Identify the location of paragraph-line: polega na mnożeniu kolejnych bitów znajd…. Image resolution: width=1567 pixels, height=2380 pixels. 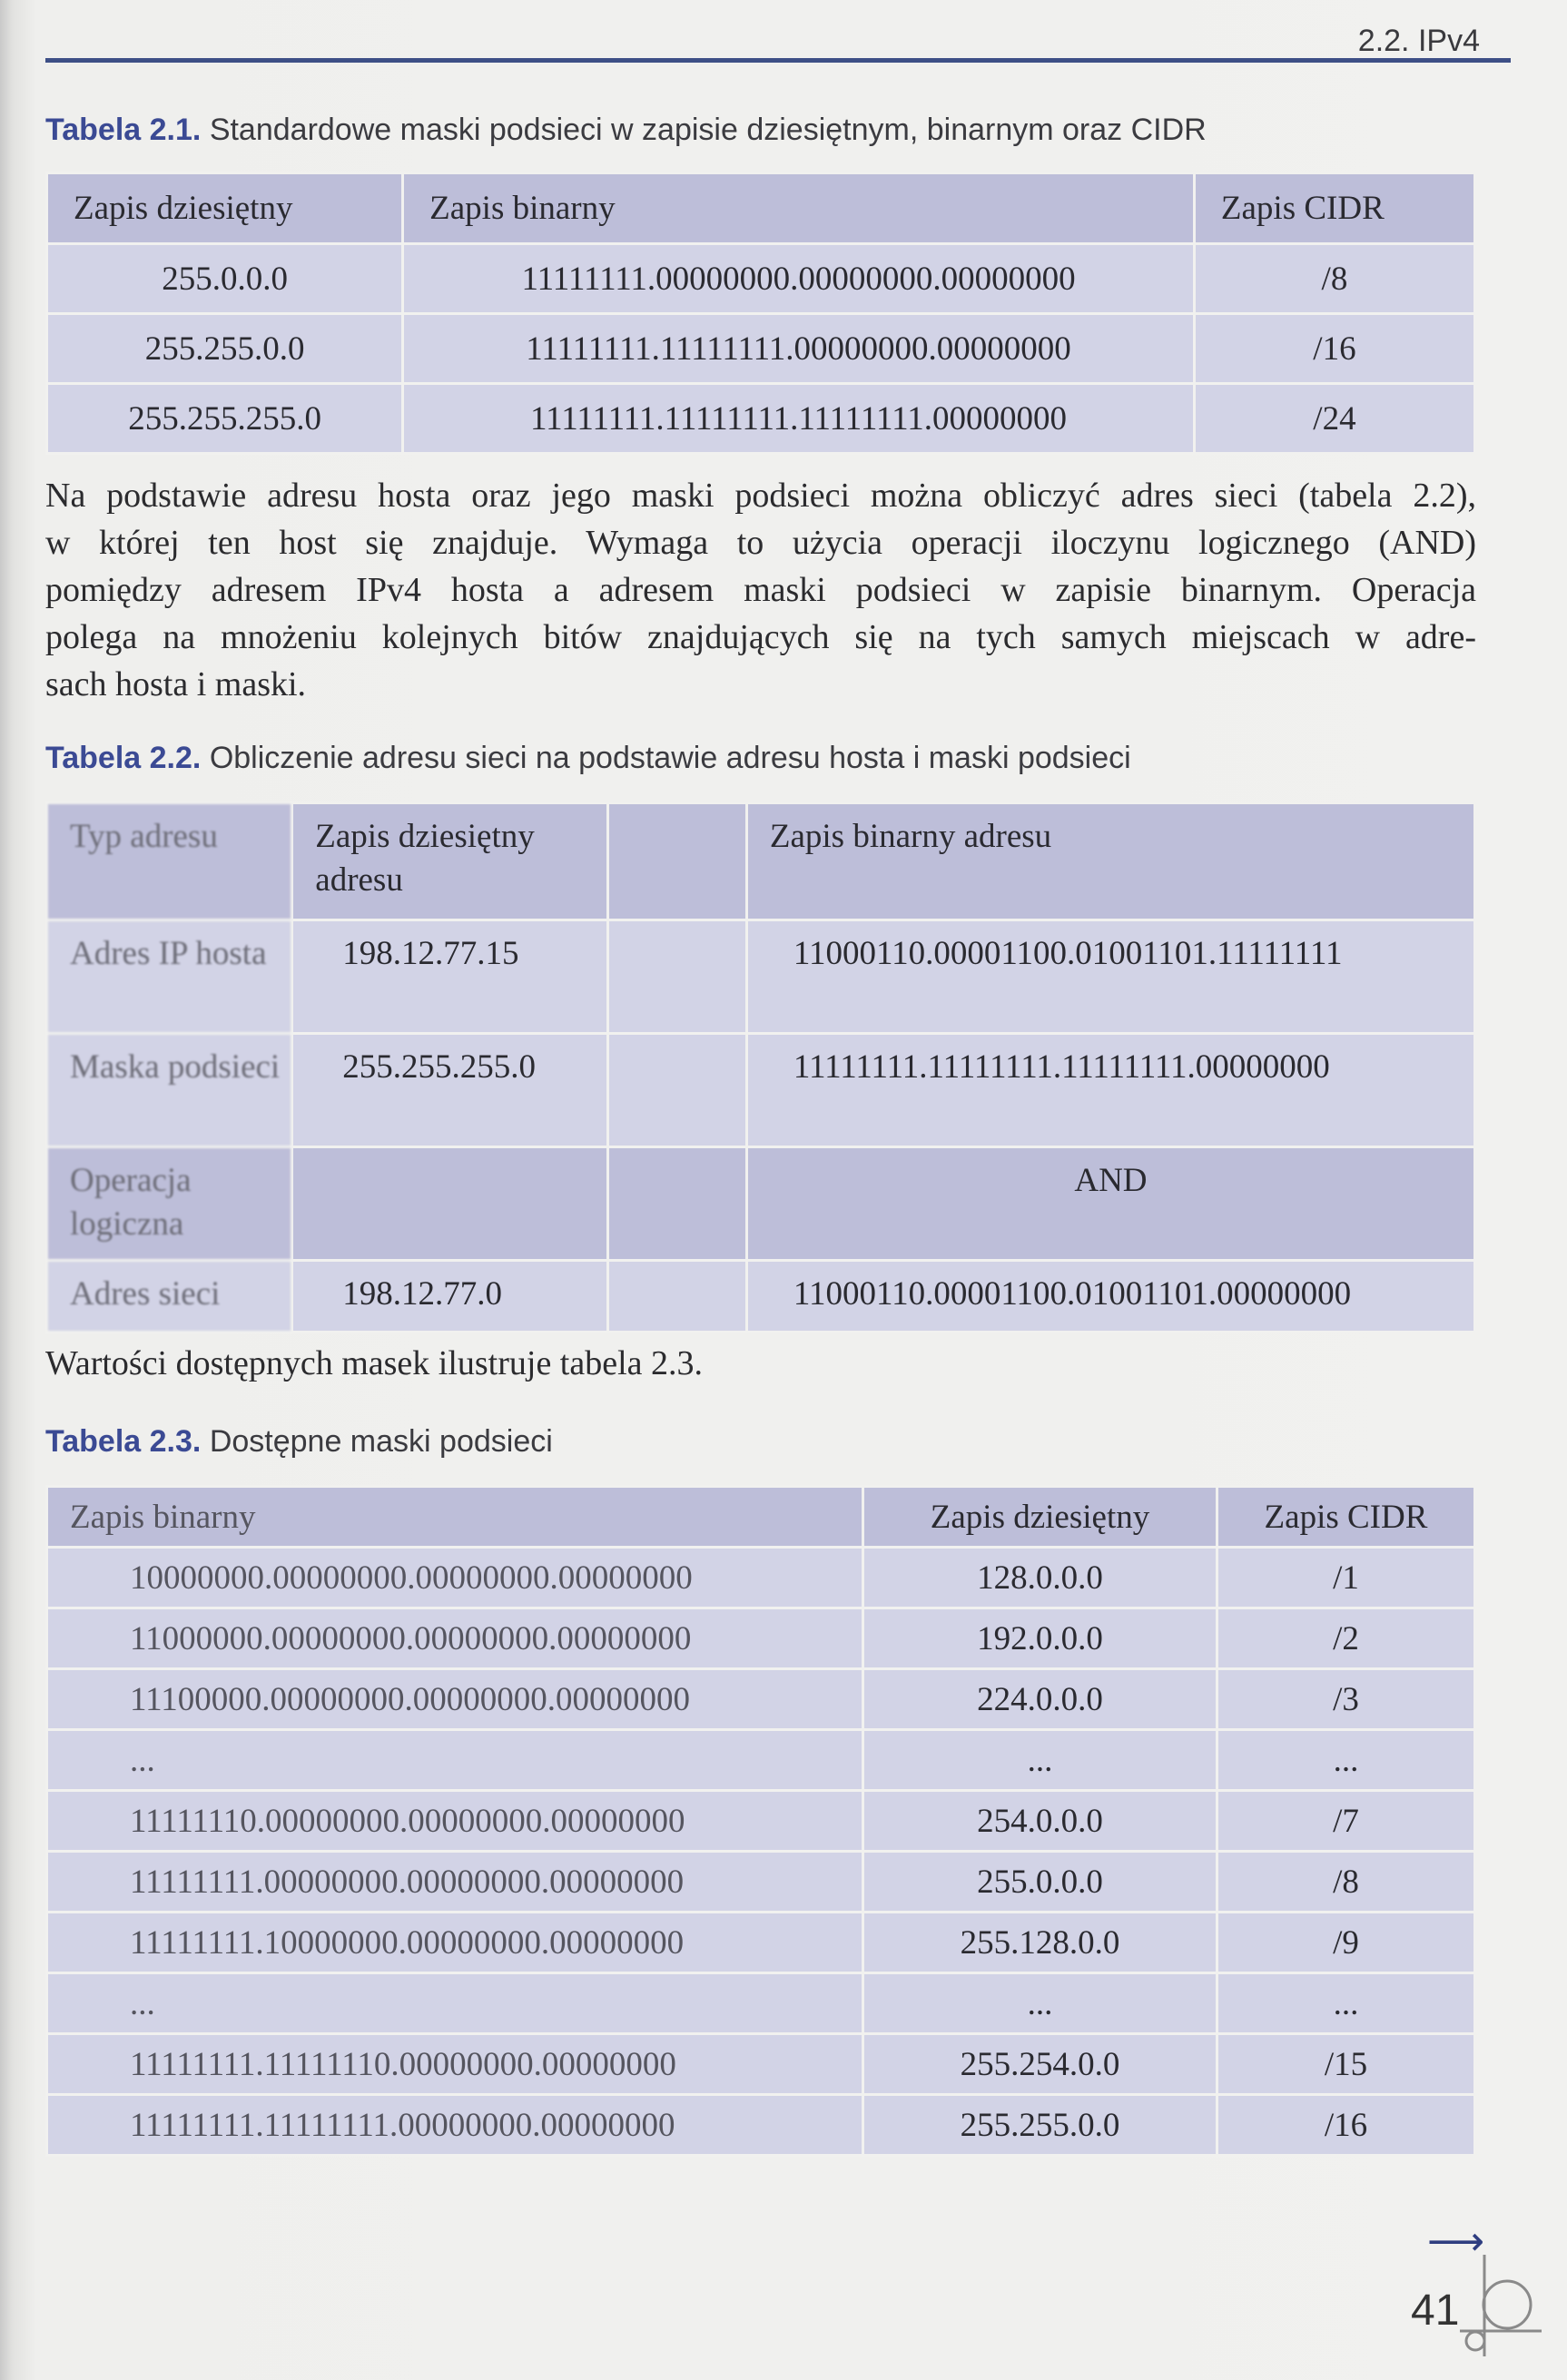
(760, 637).